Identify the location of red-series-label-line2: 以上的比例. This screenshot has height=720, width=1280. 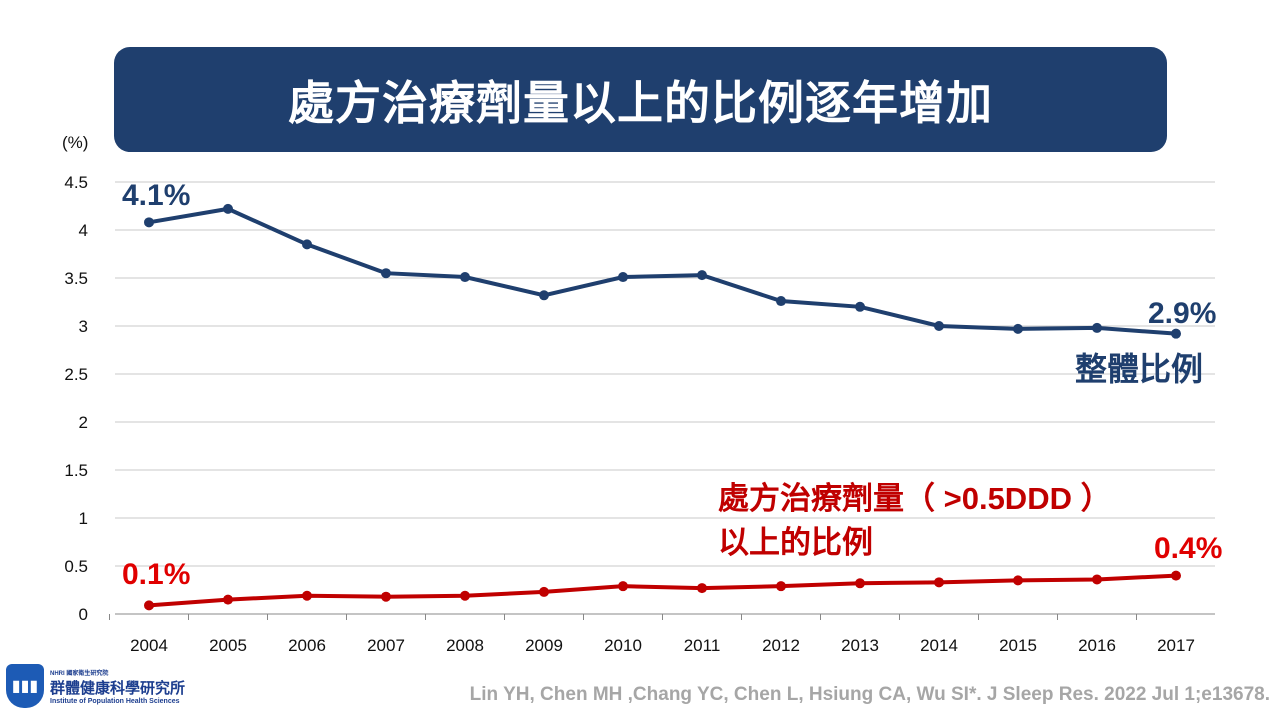
(795, 542).